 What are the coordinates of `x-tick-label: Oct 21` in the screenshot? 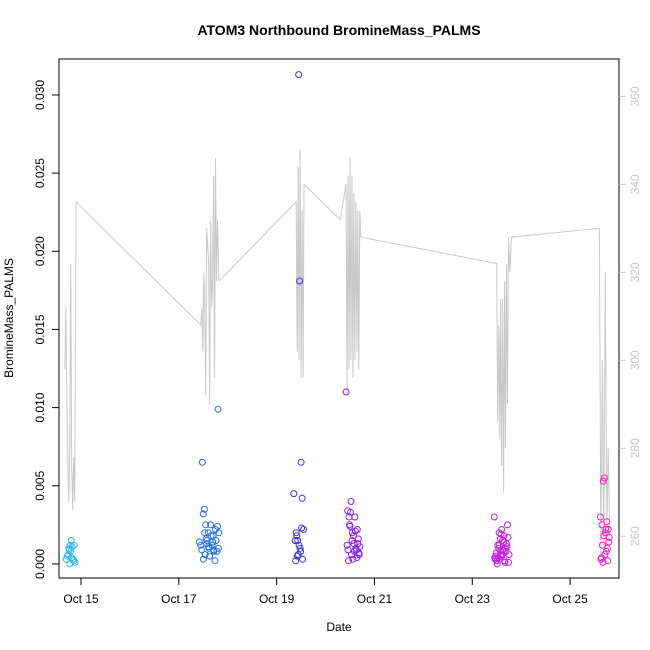 It's located at (375, 599).